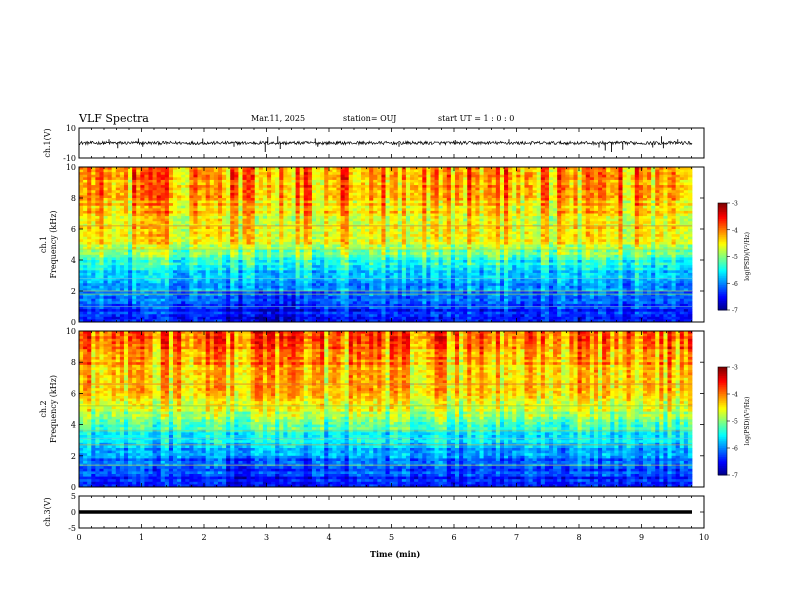 This screenshot has width=792, height=612. I want to click on x-tick-label: 2, so click(203, 537).